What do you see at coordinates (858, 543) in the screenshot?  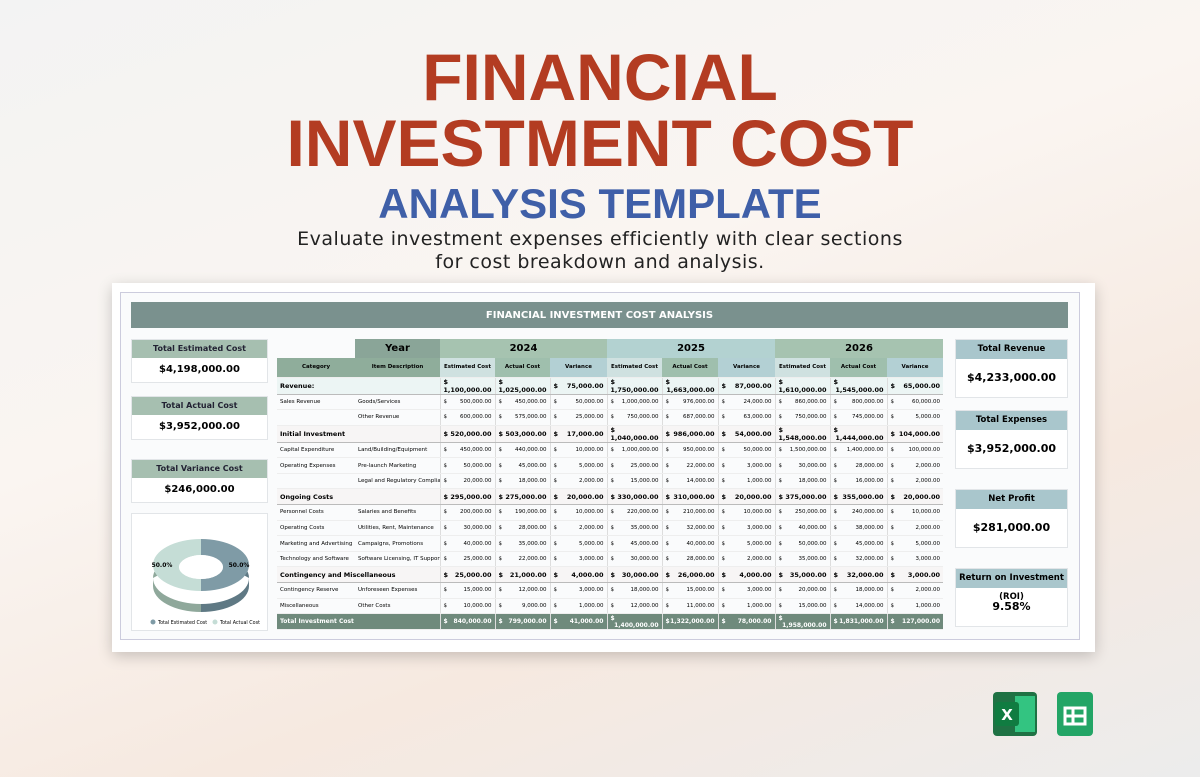 I see `cell-value: $45,000.00` at bounding box center [858, 543].